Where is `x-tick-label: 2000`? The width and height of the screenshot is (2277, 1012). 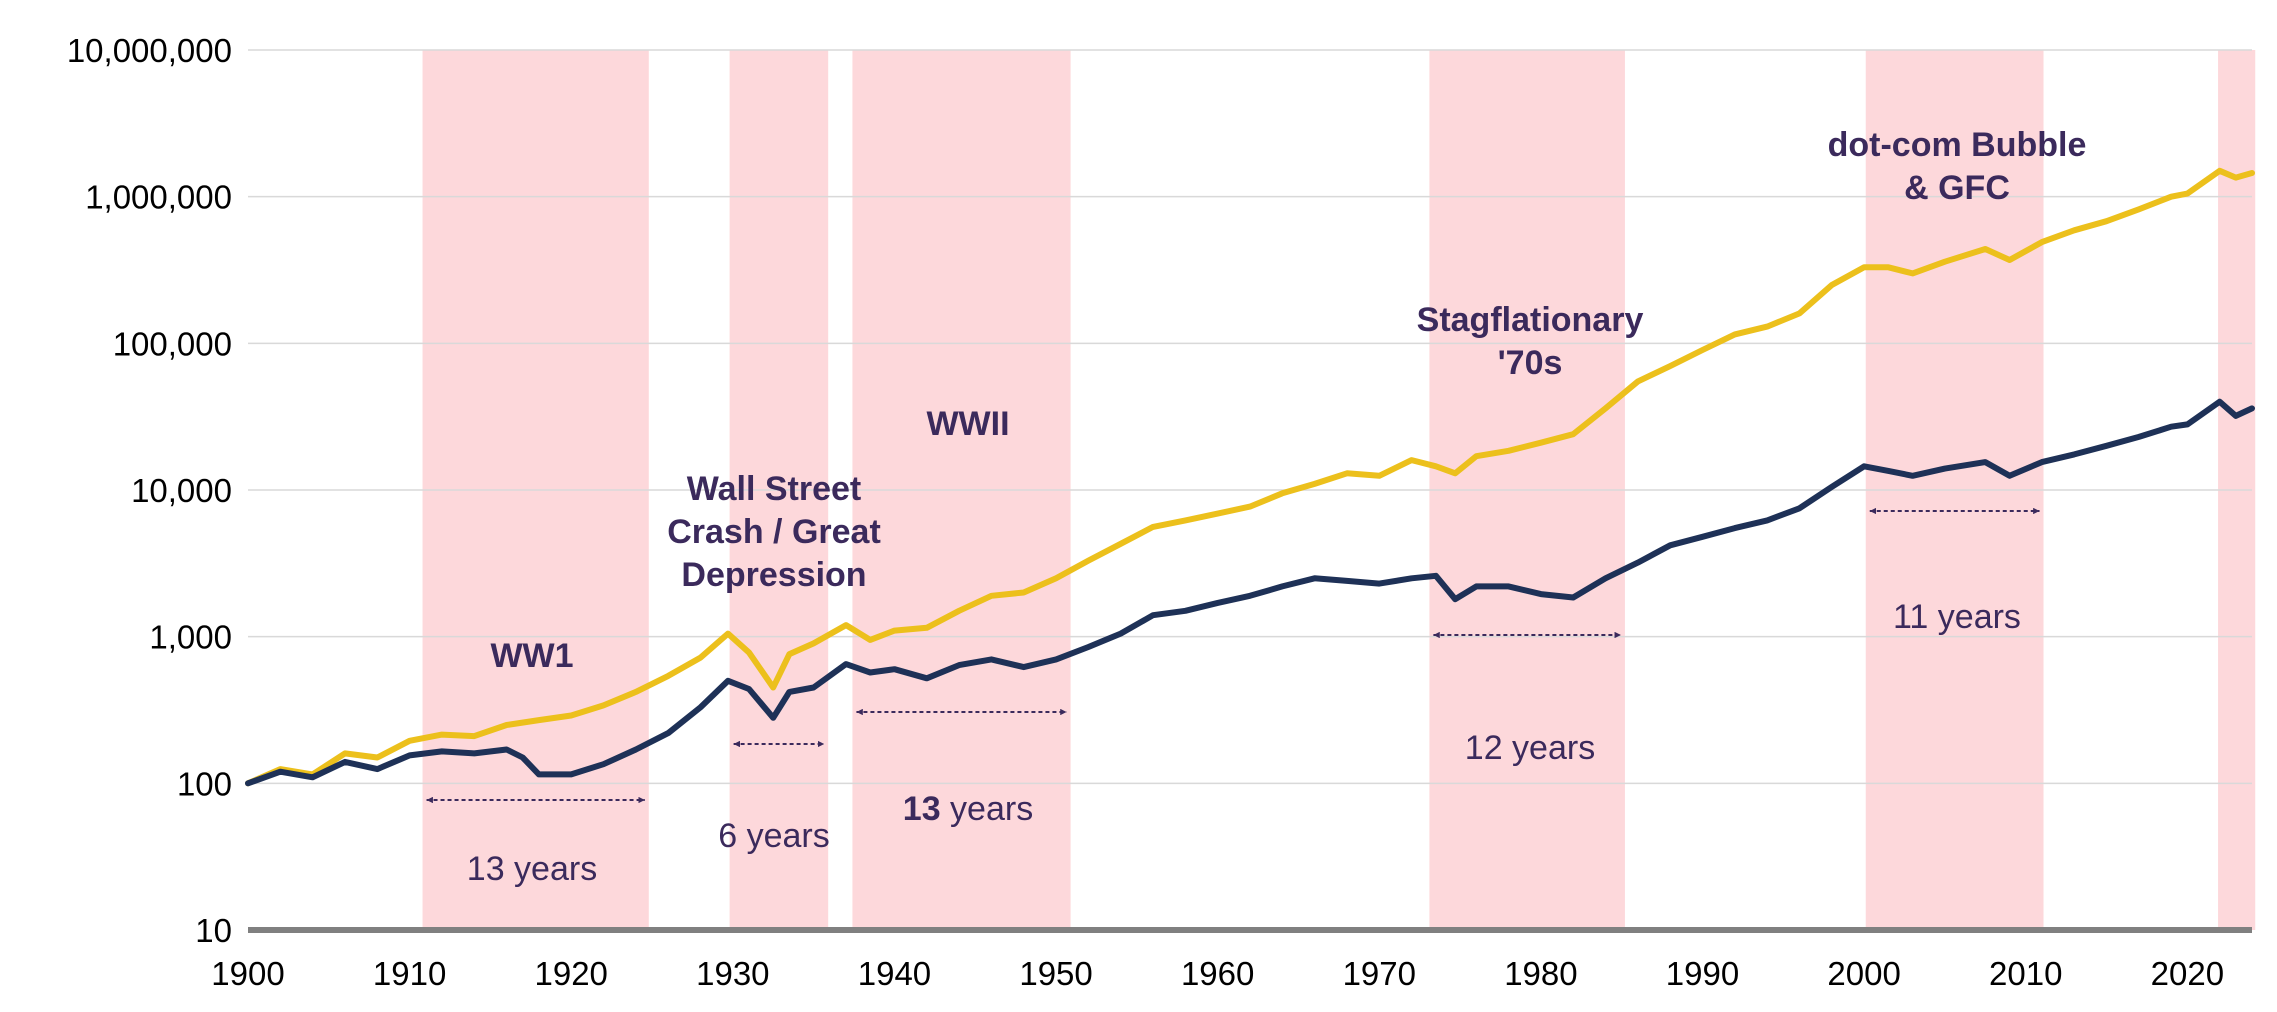
x-tick-label: 2000 is located at coordinates (1863, 973).